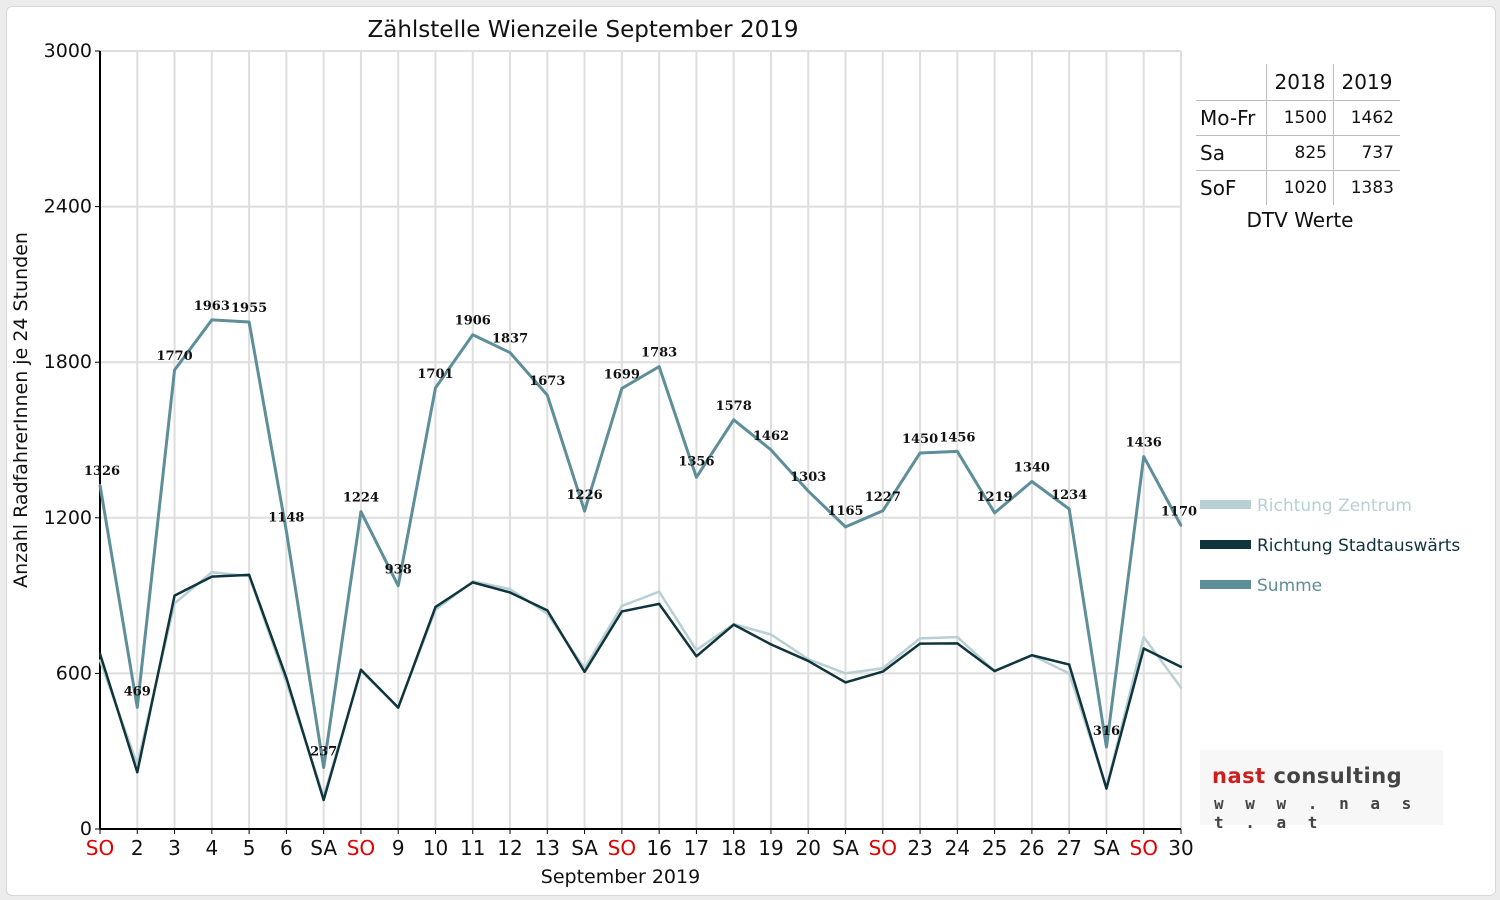 The width and height of the screenshot is (1500, 900). What do you see at coordinates (1358, 546) in the screenshot?
I see `legend-label: Richtung Stadtauswärts` at bounding box center [1358, 546].